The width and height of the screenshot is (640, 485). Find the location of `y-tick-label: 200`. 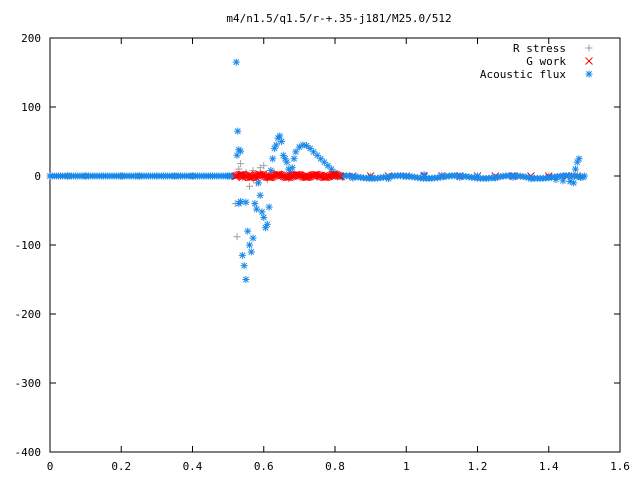

y-tick-label: 200 is located at coordinates (31, 38).